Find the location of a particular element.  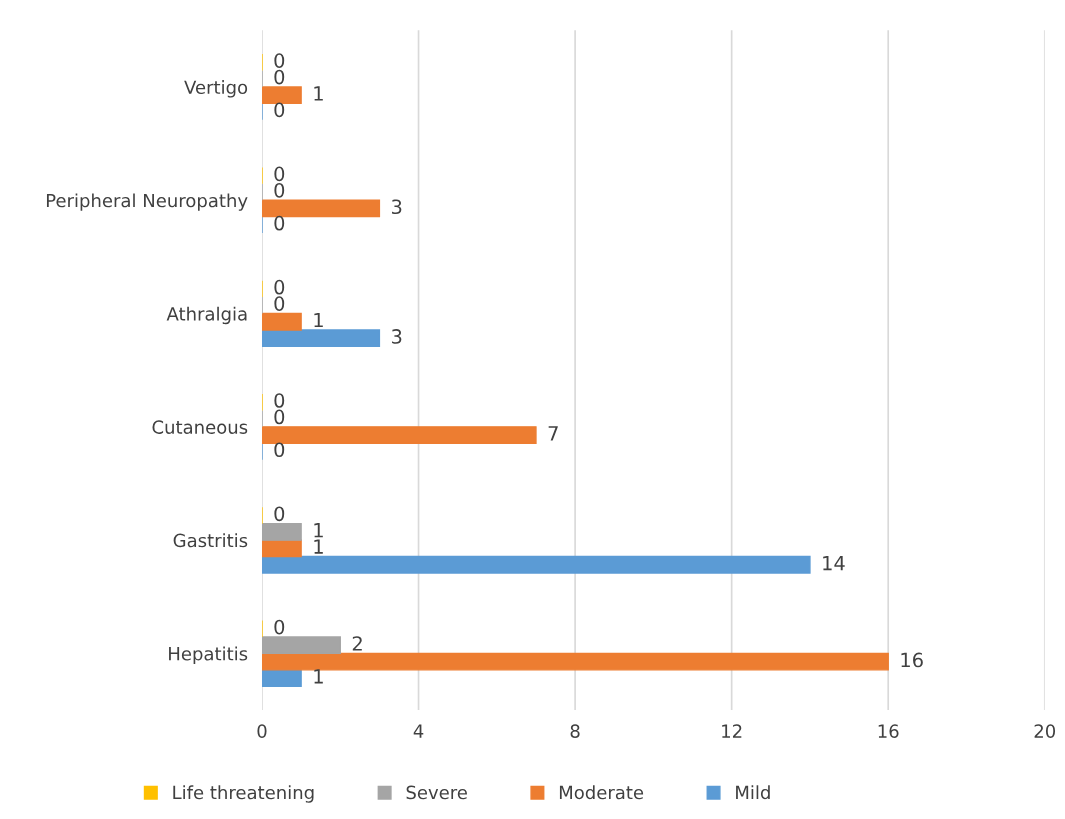

data-label: 7 is located at coordinates (553, 433).